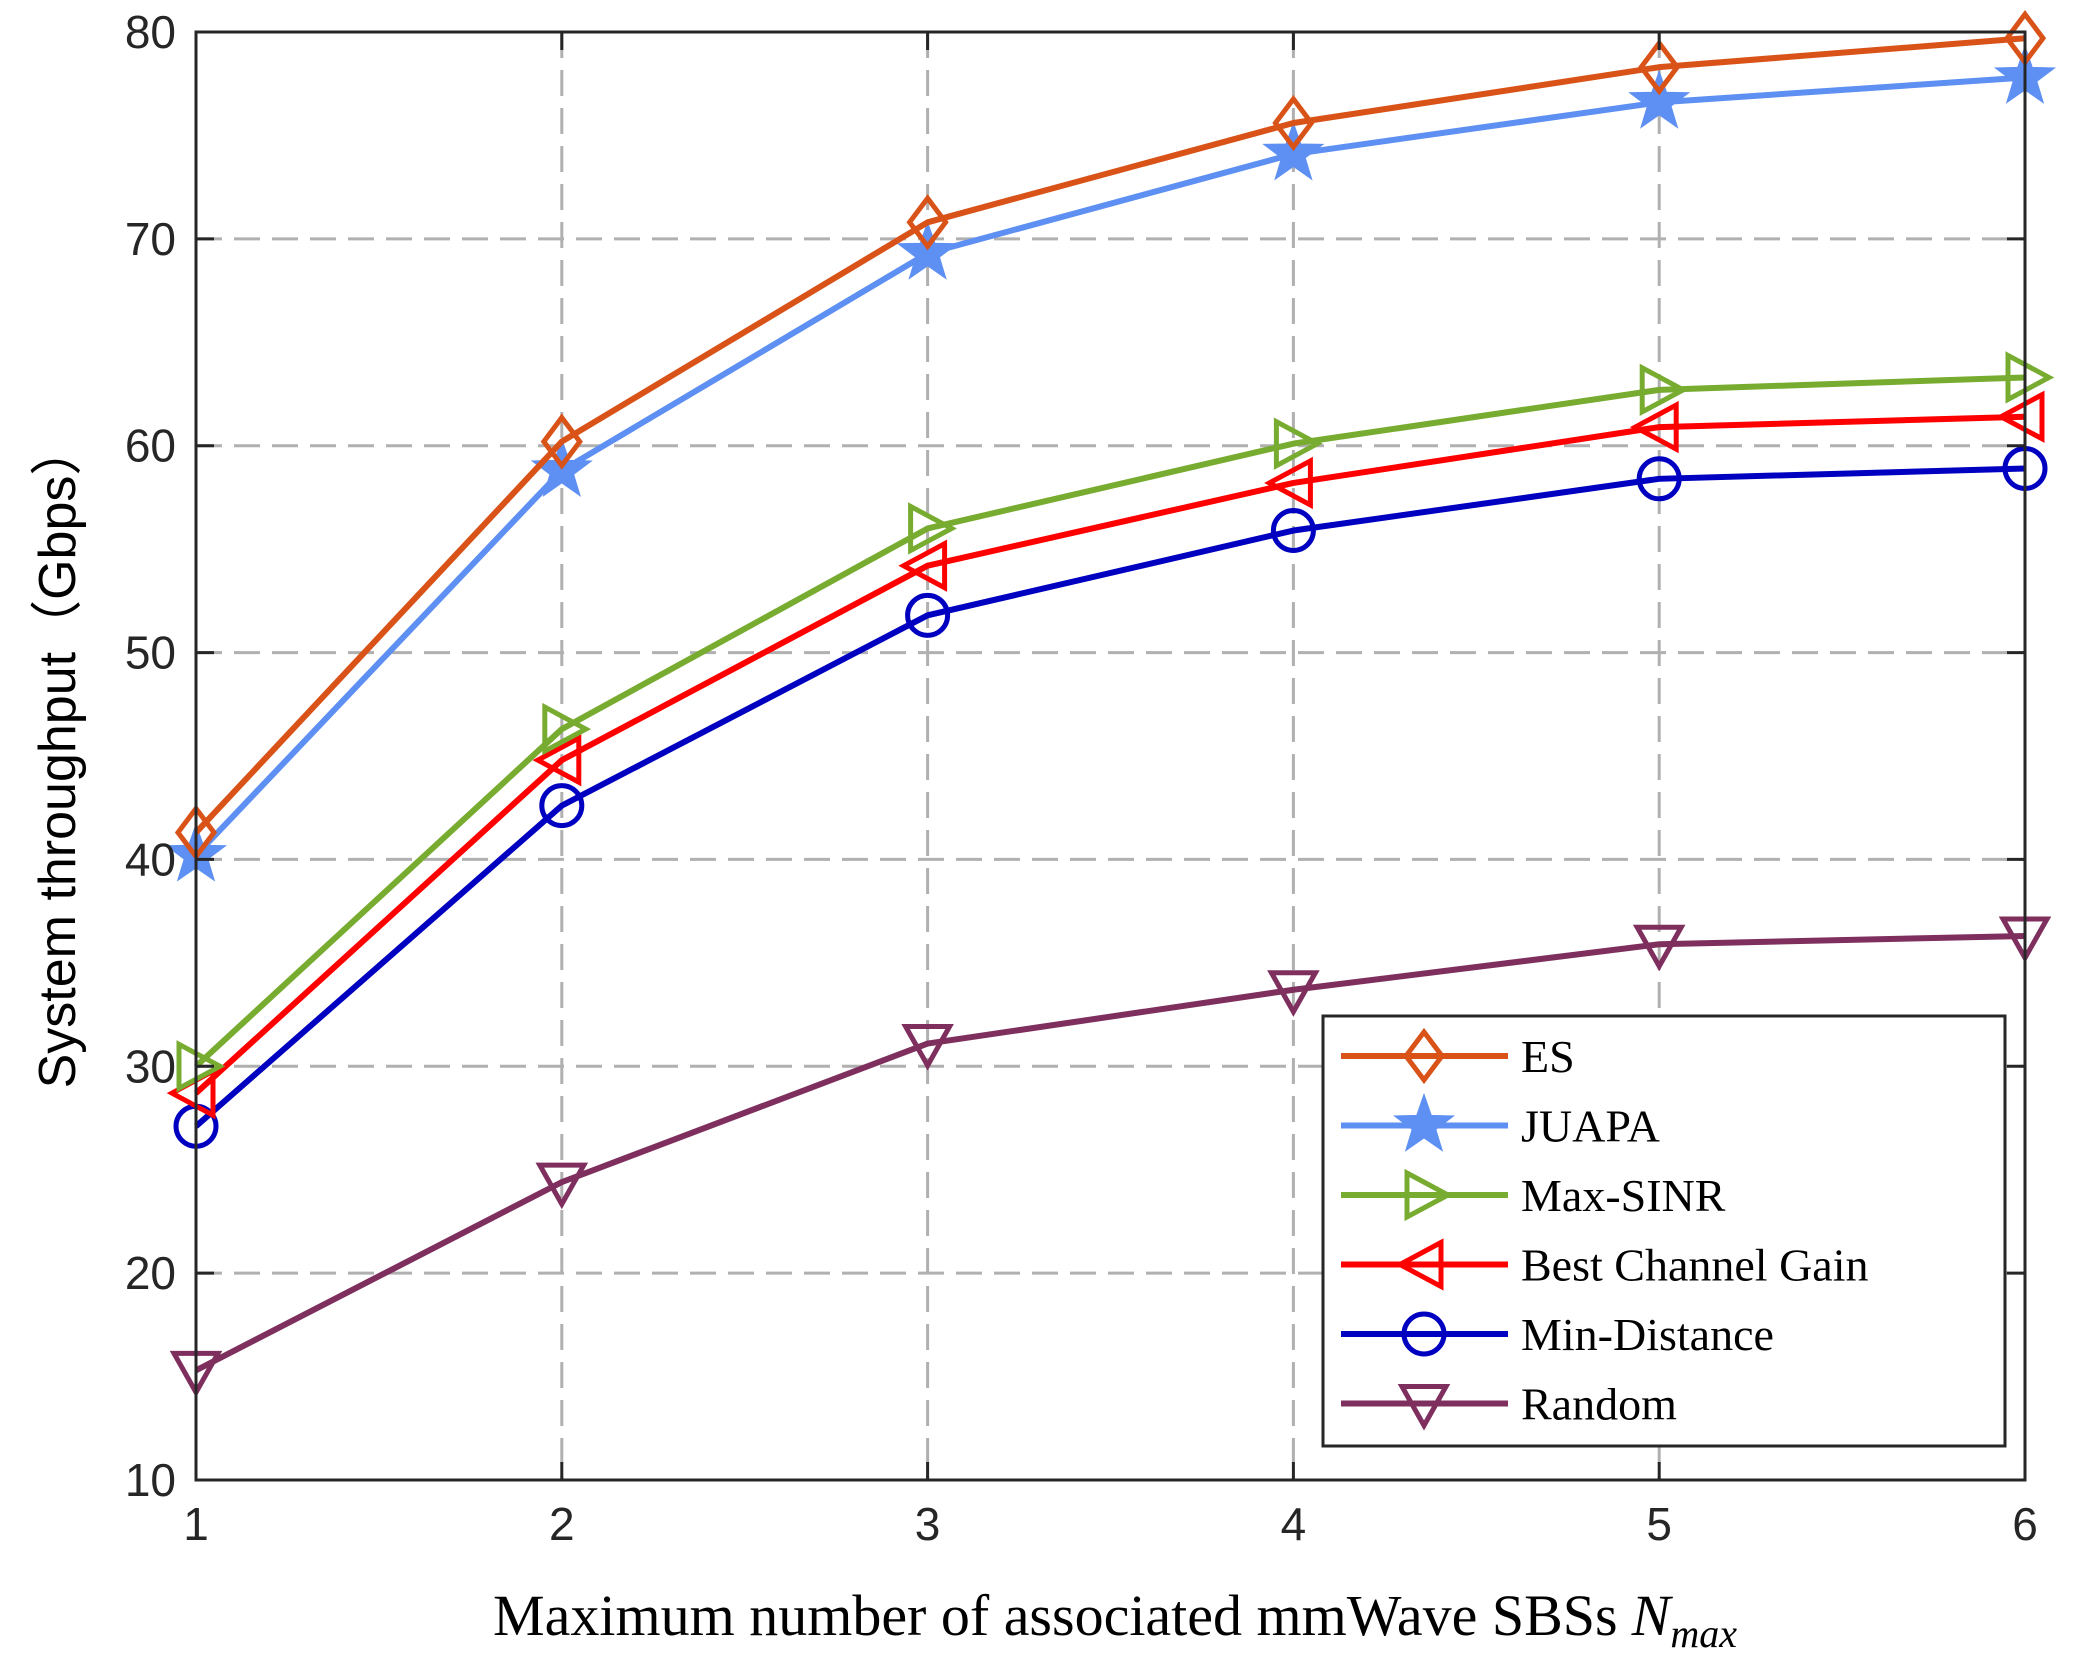 The height and width of the screenshot is (1673, 2078). I want to click on x-tick-label: 3, so click(928, 1524).